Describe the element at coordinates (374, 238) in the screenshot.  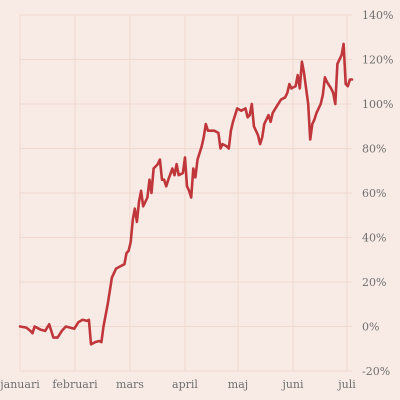
I see `y-tick-label: 40%` at that location.